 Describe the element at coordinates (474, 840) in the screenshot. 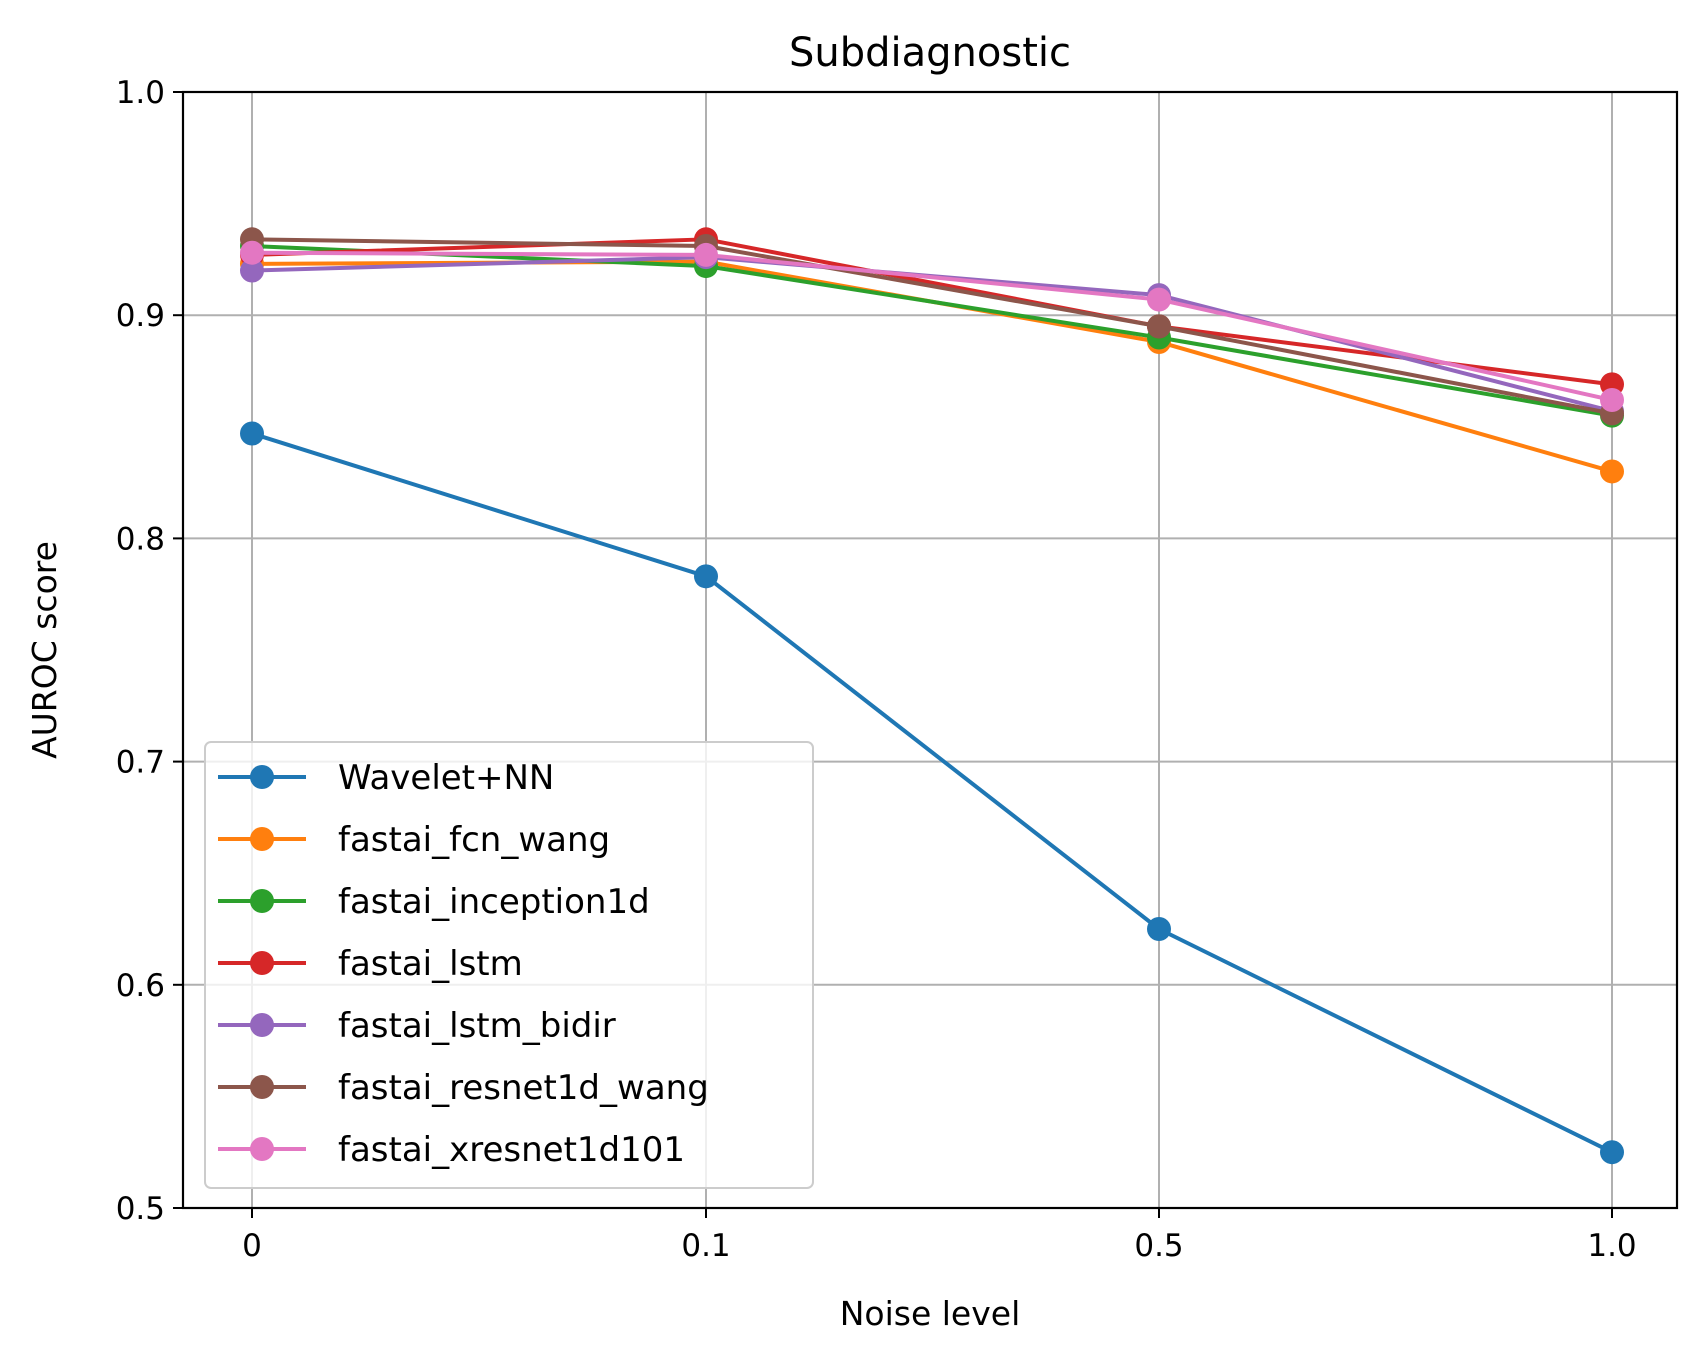

I see `legend-label: fastai_fcn_wang` at that location.